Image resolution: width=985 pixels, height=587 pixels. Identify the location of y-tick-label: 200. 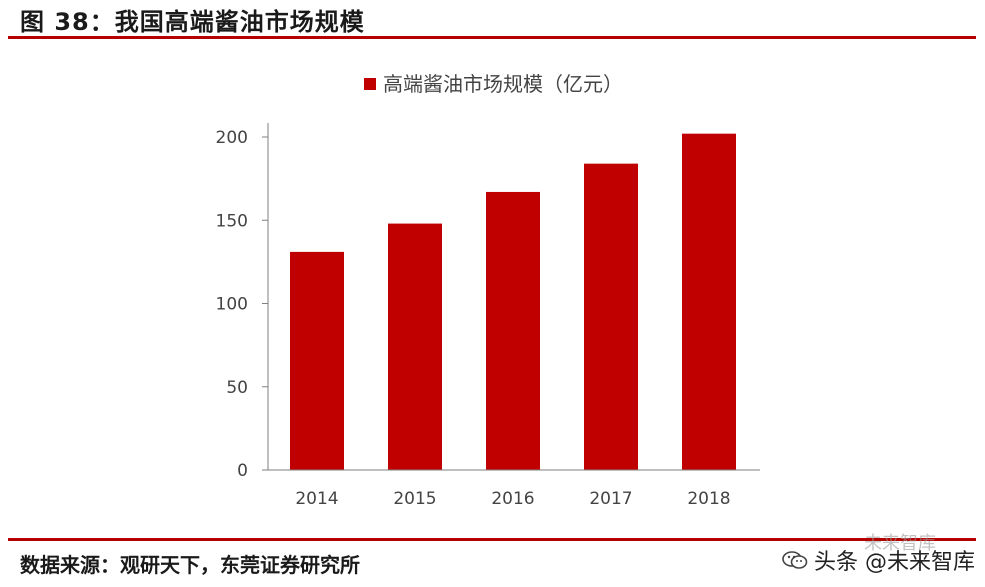
(232, 138).